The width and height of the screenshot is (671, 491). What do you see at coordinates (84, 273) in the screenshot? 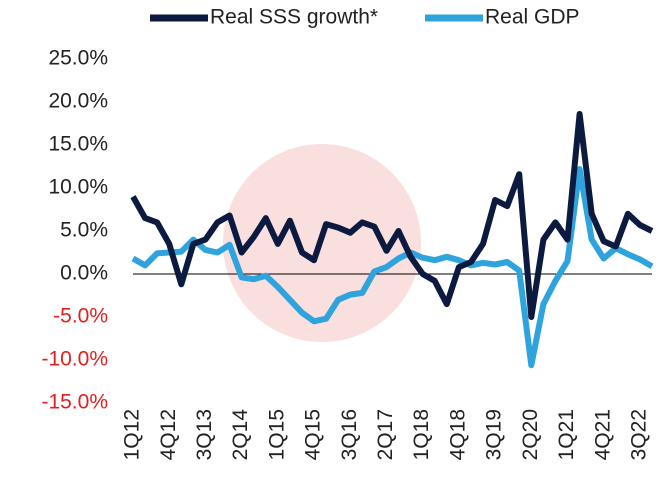
I see `y-tick-label: 0.0%` at bounding box center [84, 273].